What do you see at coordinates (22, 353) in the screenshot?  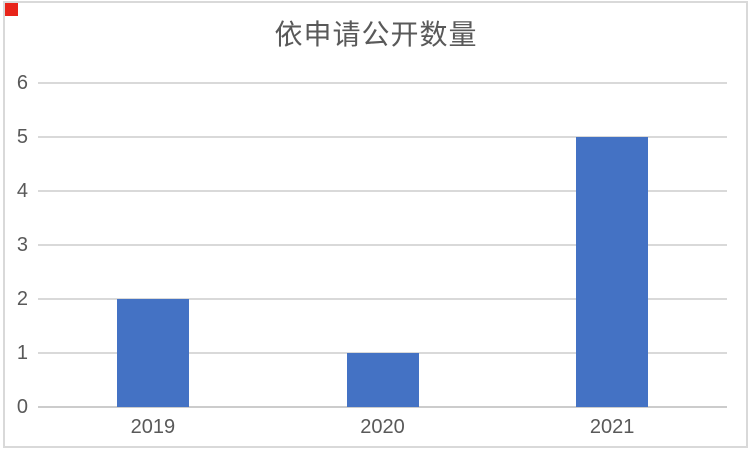 I see `y-tick-label: 1` at bounding box center [22, 353].